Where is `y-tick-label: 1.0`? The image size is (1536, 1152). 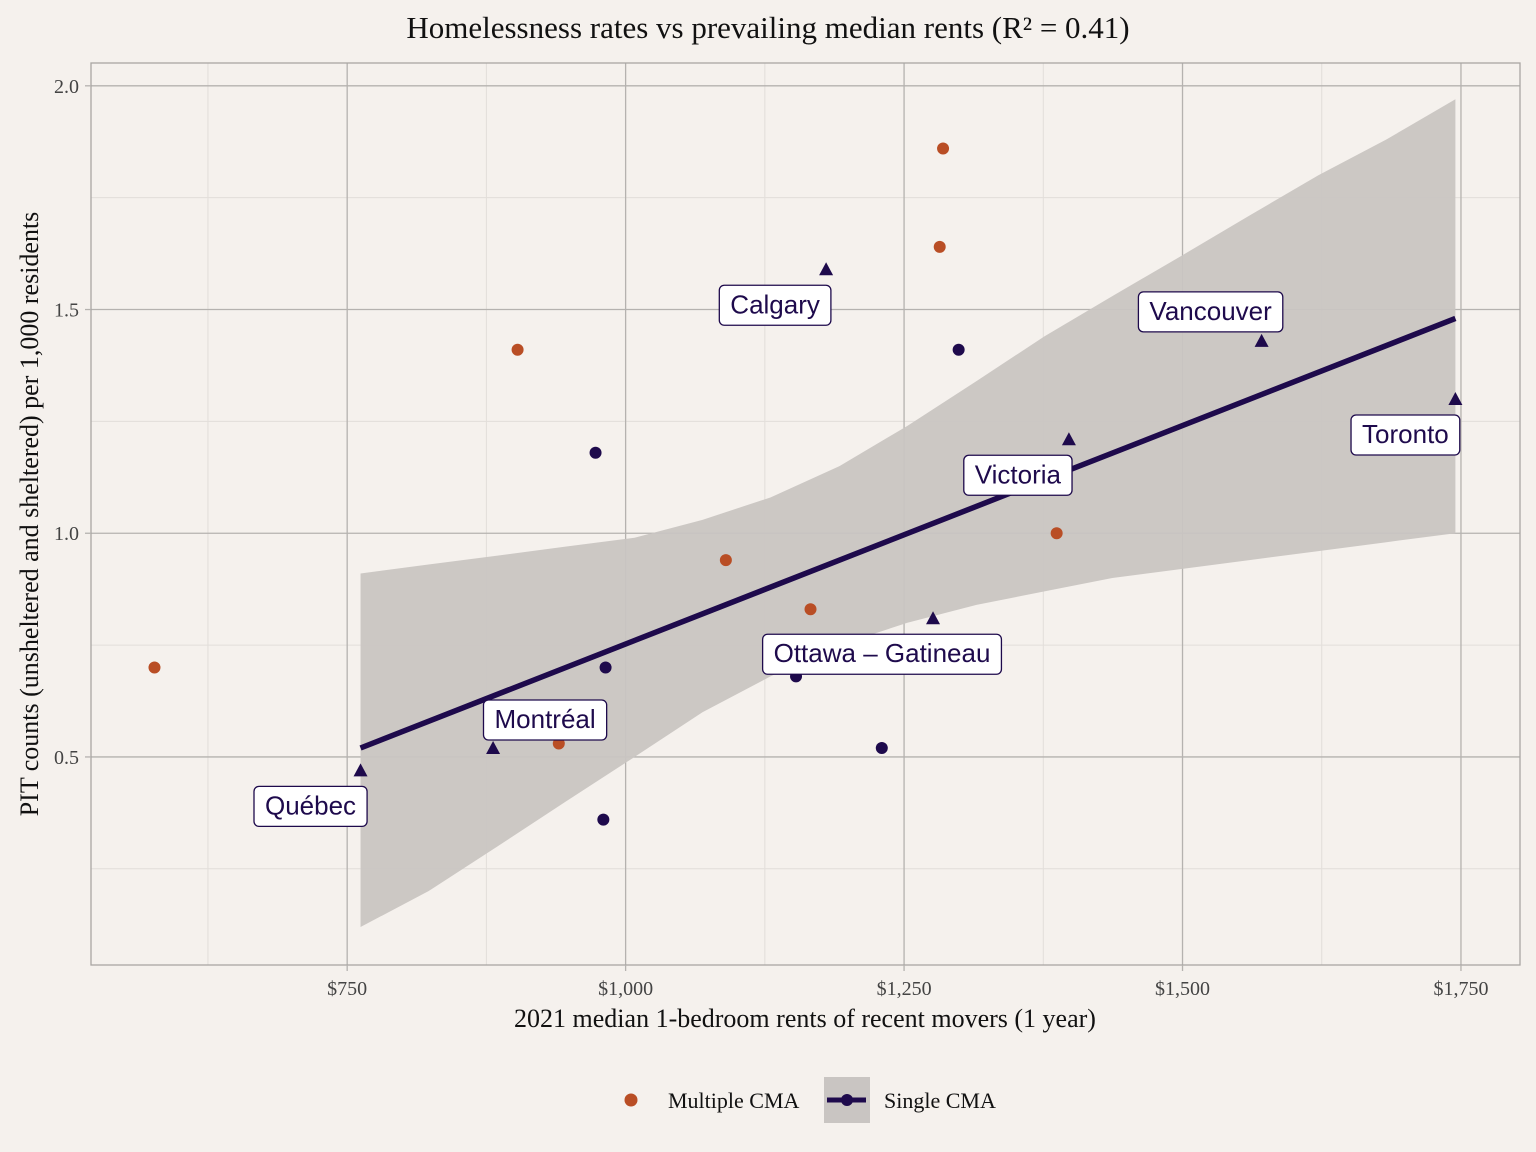 y-tick-label: 1.0 is located at coordinates (66, 534).